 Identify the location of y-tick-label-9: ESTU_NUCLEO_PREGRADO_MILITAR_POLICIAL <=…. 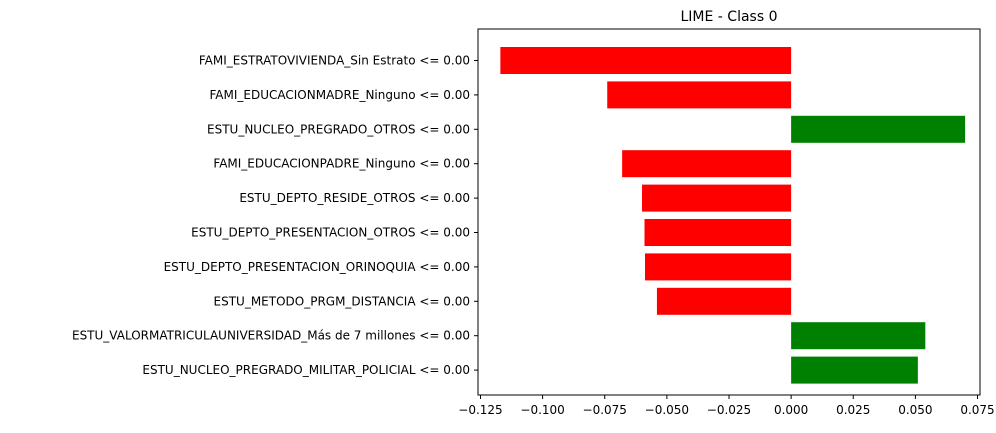
(306, 370).